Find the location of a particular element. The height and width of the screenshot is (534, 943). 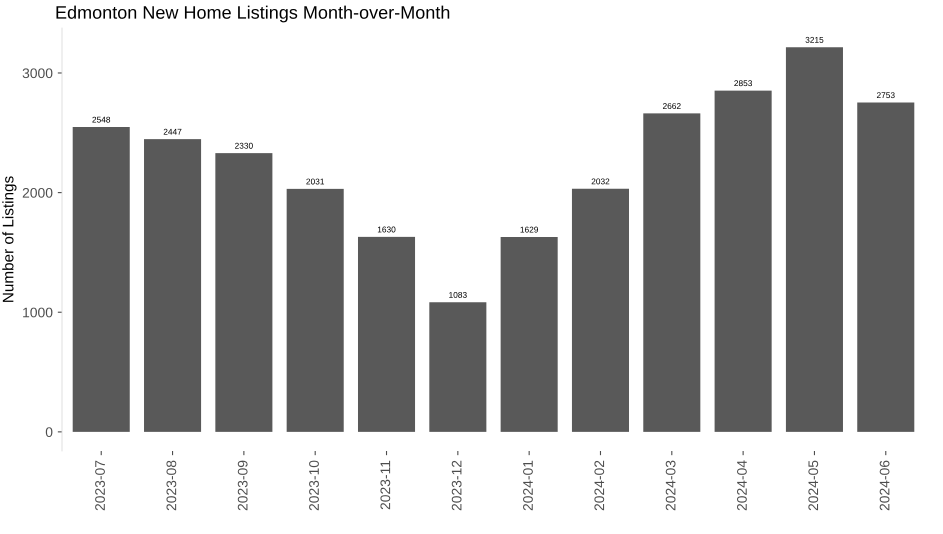

data-label: 1083 is located at coordinates (458, 295).